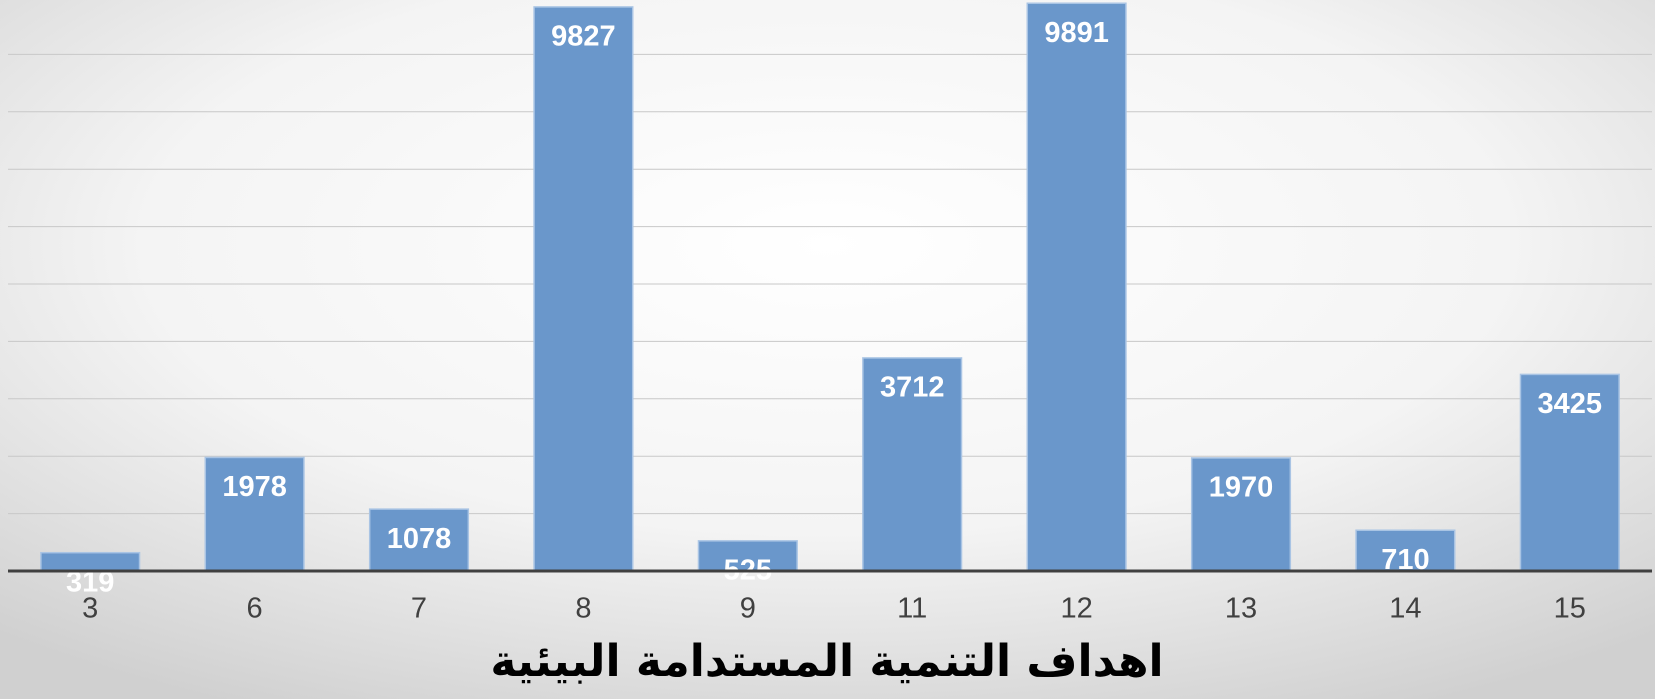 The width and height of the screenshot is (1655, 699). I want to click on x-axis-title: اهداف التنمية المستدامة البيئية, so click(826, 661).